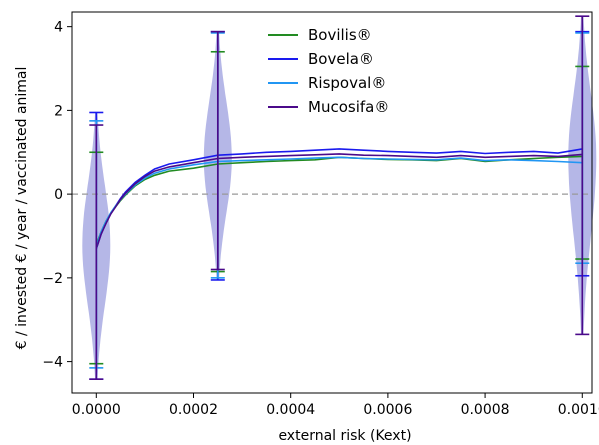 The image size is (599, 445). What do you see at coordinates (52, 363) in the screenshot?
I see `y-tick-label: −4` at bounding box center [52, 363].